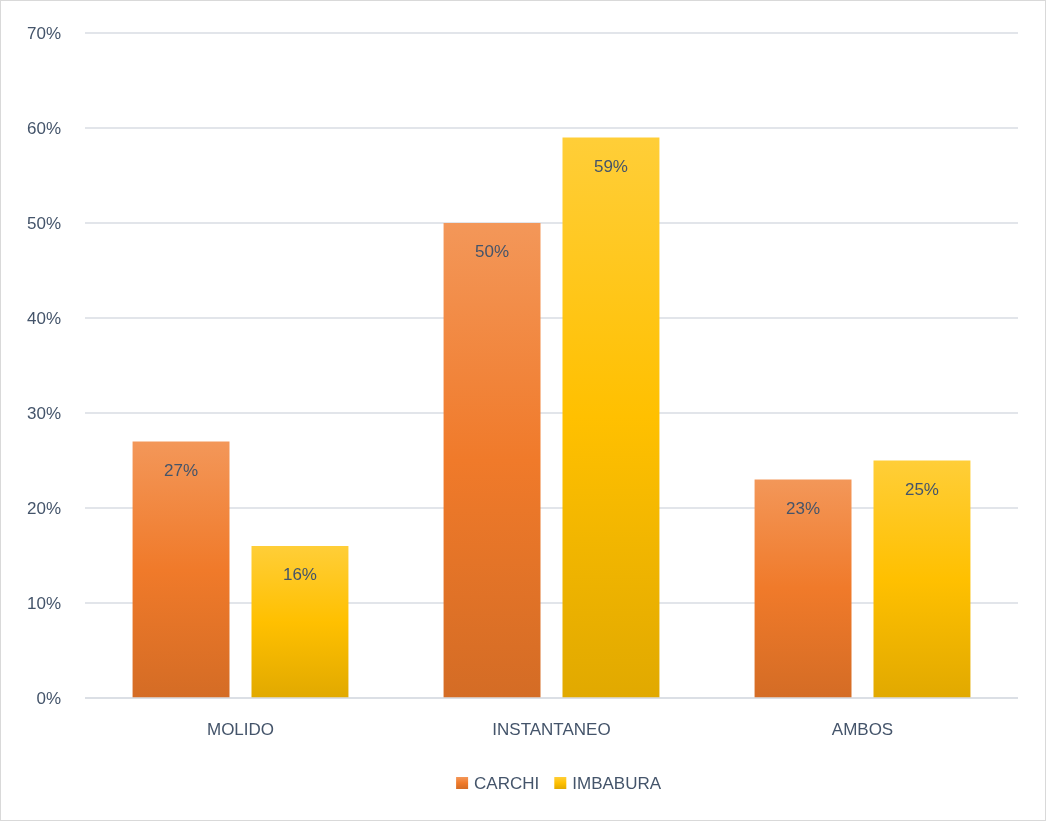 The height and width of the screenshot is (821, 1046). What do you see at coordinates (43, 413) in the screenshot?
I see `y-tick-label: 30%` at bounding box center [43, 413].